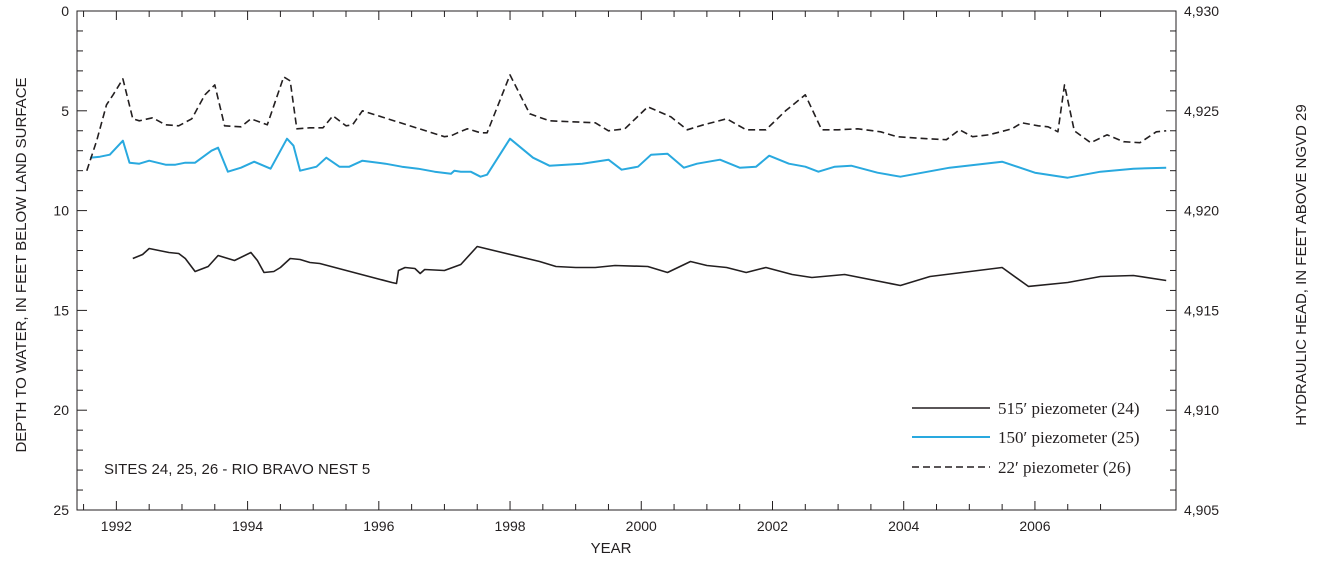  I want to click on x-tick-label: 2004, so click(903, 526).